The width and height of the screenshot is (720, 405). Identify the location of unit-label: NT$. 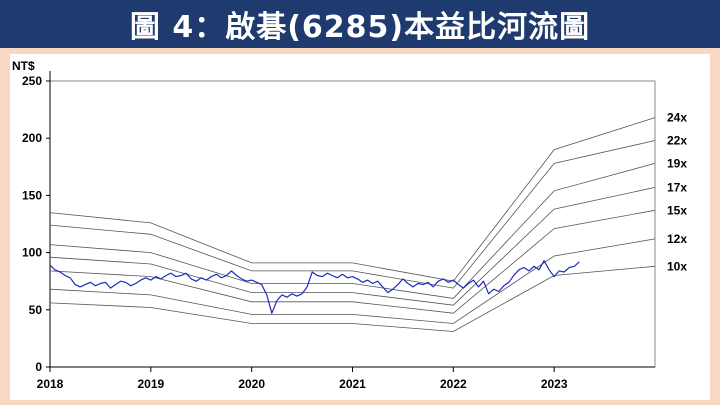
(23, 66).